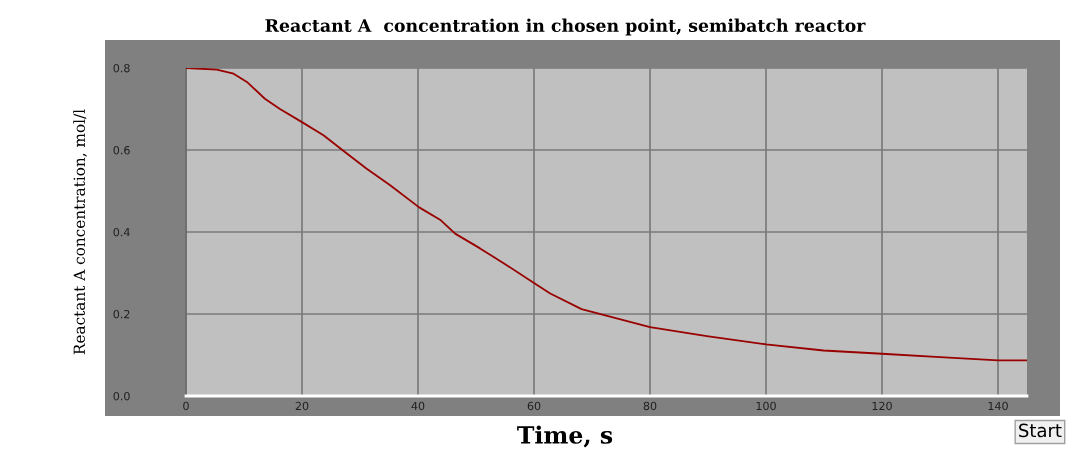 The width and height of the screenshot is (1066, 451). What do you see at coordinates (1040, 430) in the screenshot?
I see `text: Start` at bounding box center [1040, 430].